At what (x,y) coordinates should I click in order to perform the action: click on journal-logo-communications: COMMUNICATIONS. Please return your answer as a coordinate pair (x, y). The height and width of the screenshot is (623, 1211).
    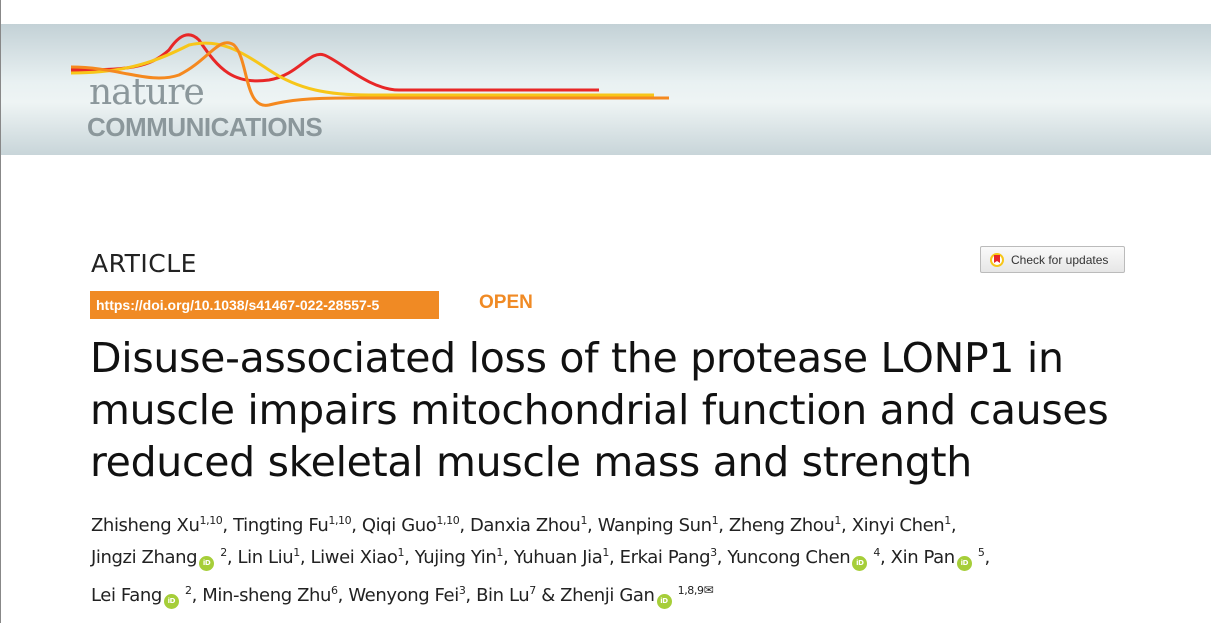
    Looking at the image, I should click on (205, 127).